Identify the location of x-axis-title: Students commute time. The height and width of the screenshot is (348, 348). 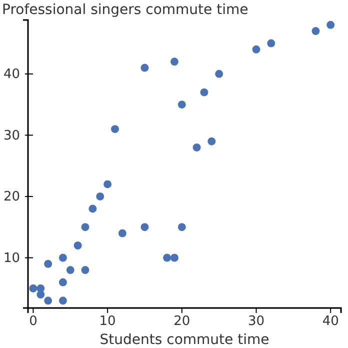
(185, 340).